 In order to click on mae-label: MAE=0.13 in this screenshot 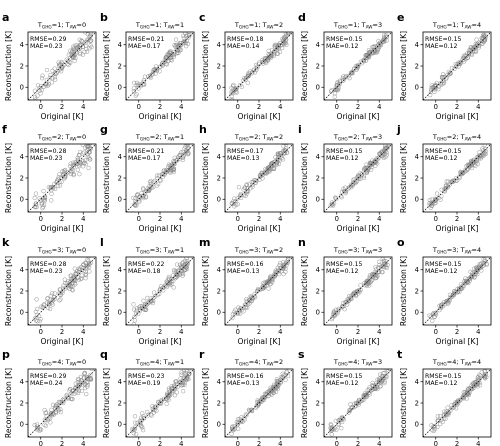, I will do `click(243, 158)`.